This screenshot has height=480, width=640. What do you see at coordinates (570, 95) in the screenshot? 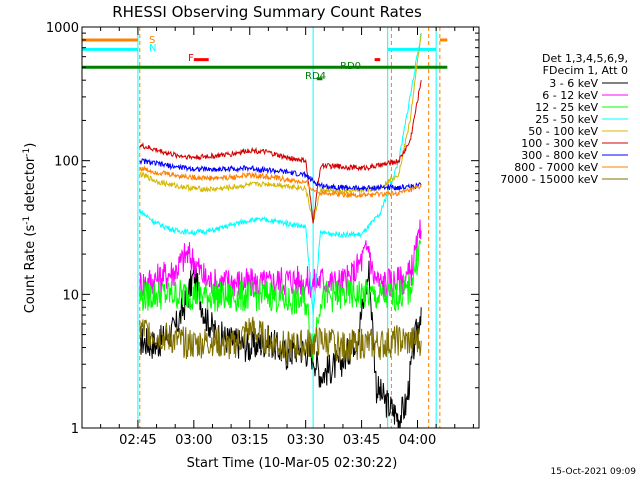
I see `legend-label: 6 - 12 keV` at bounding box center [570, 95].